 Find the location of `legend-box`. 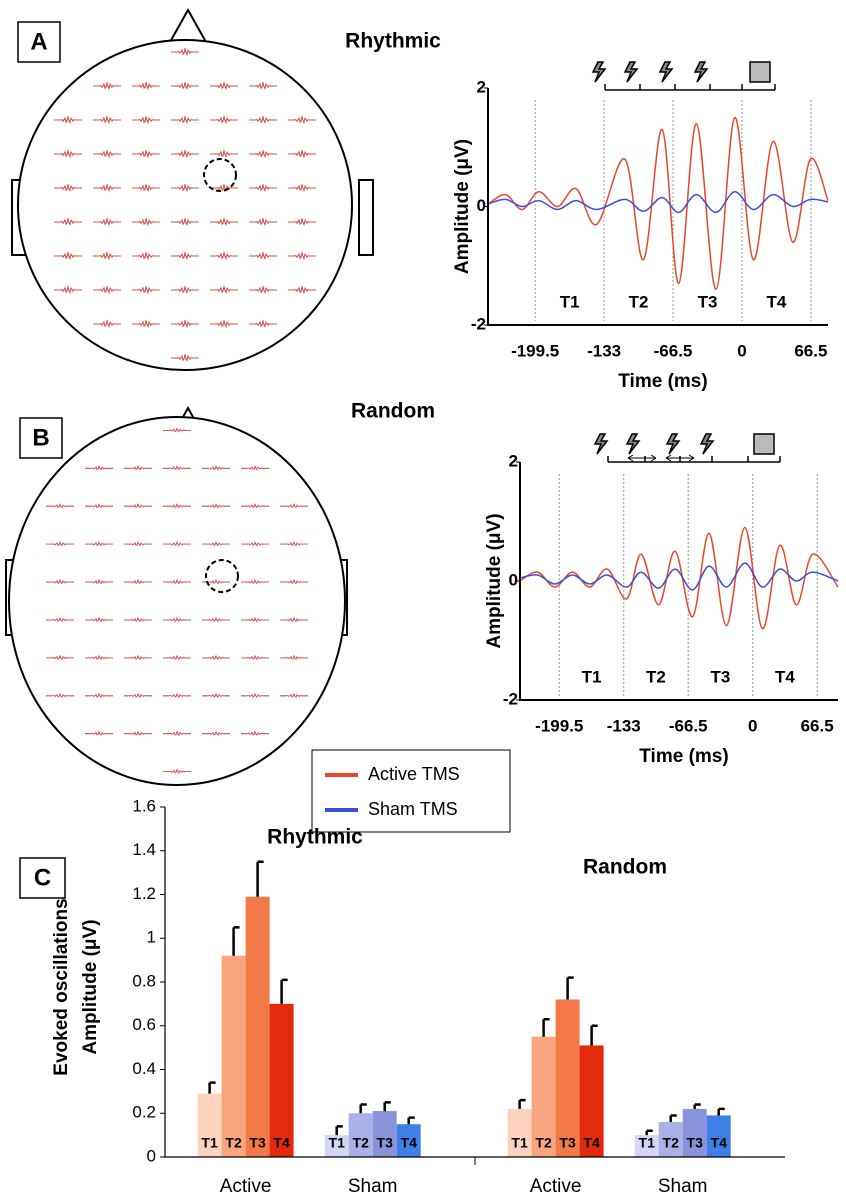

legend-box is located at coordinates (411, 791).